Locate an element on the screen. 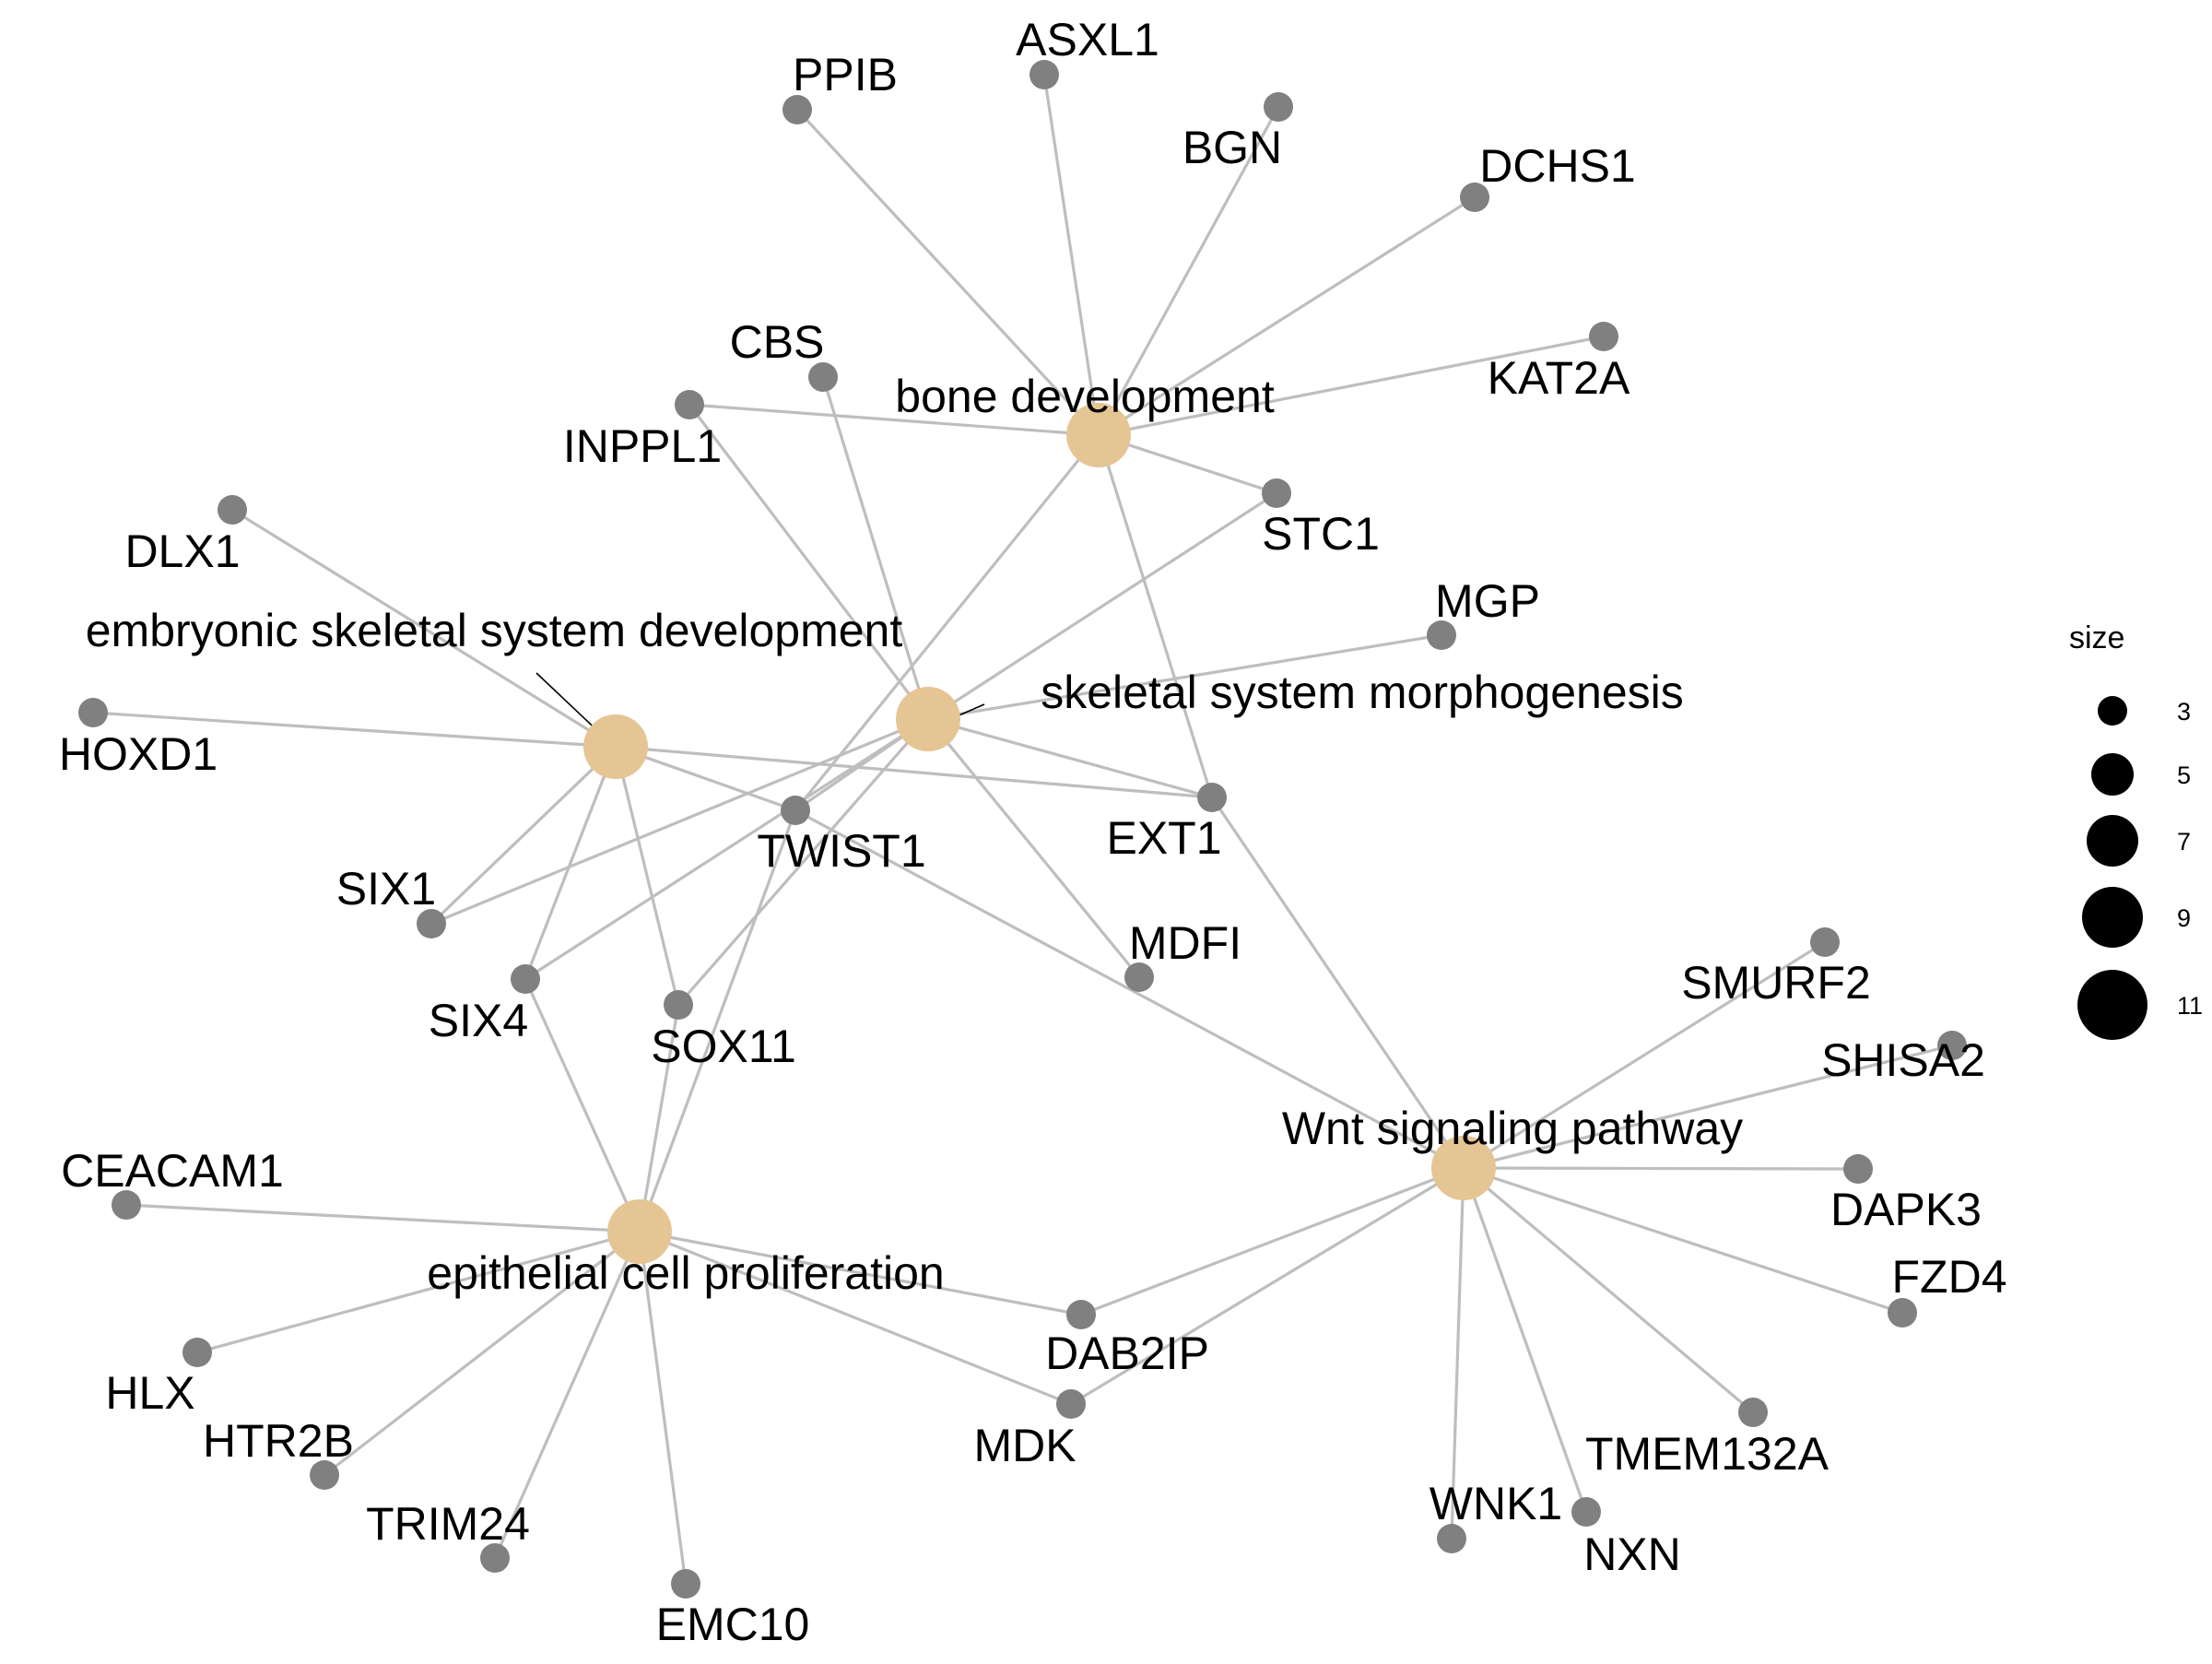 This screenshot has width=2212, height=1664. edge-bone-EXT1 is located at coordinates (1155, 616).